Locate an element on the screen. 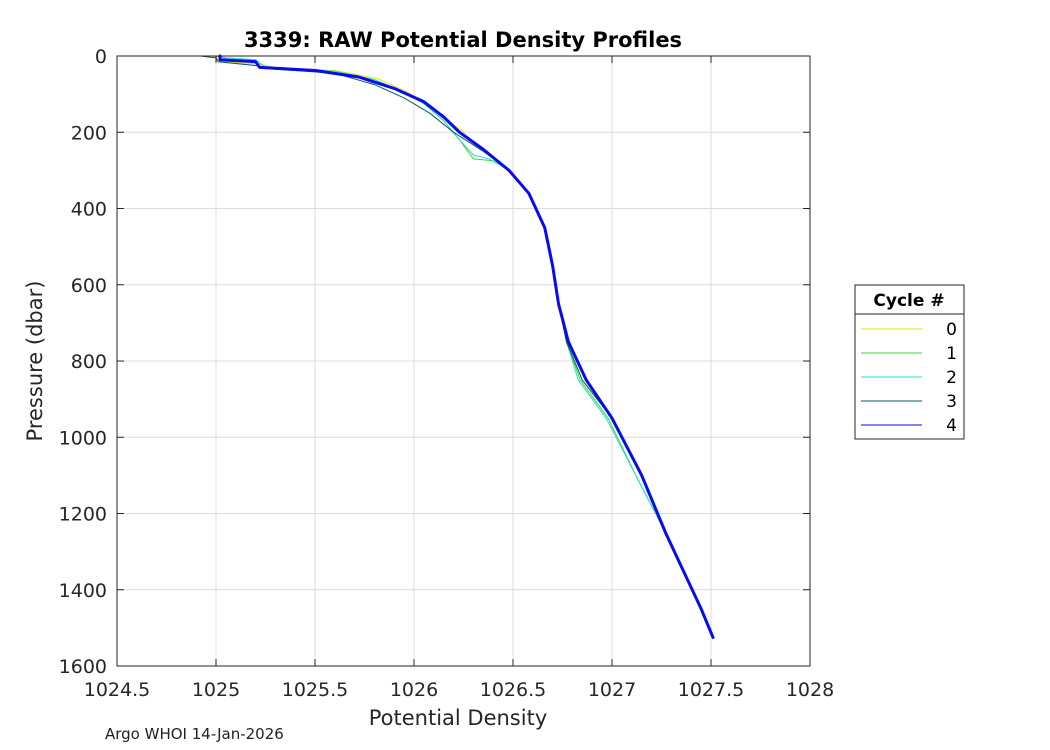 The height and width of the screenshot is (750, 1050). legend-label-cycle-4: 4 is located at coordinates (951, 426).